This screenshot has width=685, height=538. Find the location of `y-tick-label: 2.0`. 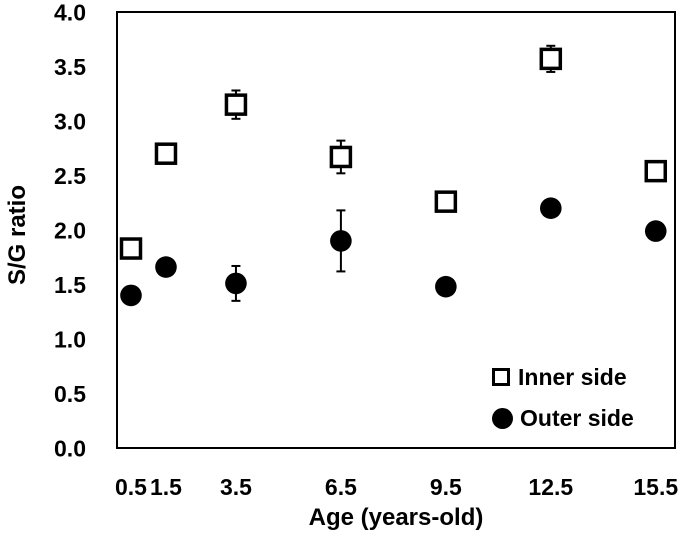

y-tick-label: 2.0 is located at coordinates (70, 231).